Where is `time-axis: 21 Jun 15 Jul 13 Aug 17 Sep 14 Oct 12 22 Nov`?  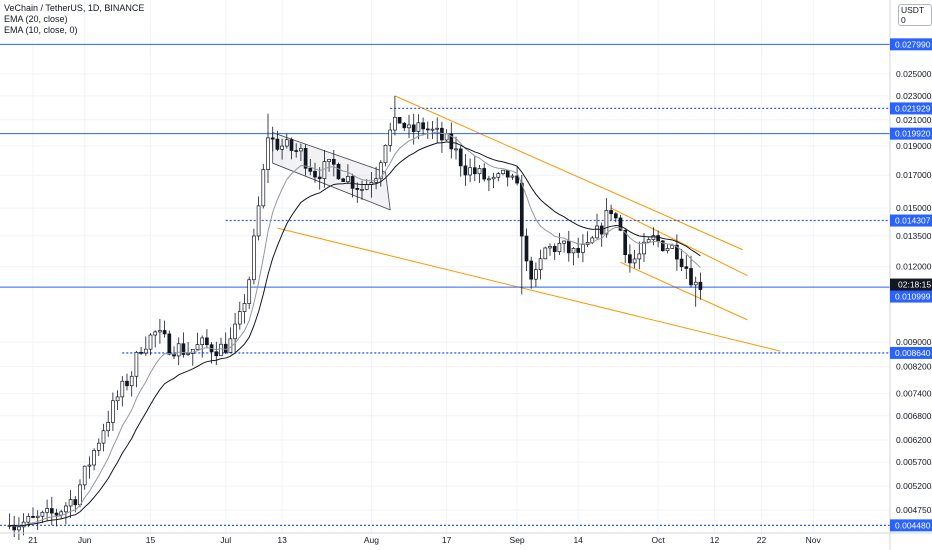
time-axis: 21 Jun 15 Jul 13 Aug 17 Sep 14 Oct 12 22 Nov is located at coordinates (466, 538).